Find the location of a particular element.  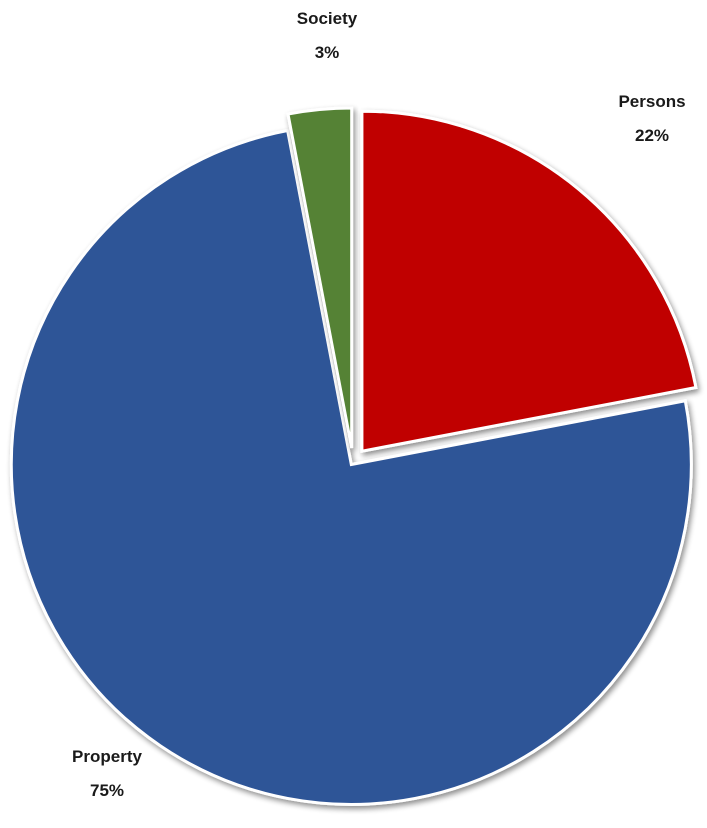

label-society-name: Society is located at coordinates (327, 18).